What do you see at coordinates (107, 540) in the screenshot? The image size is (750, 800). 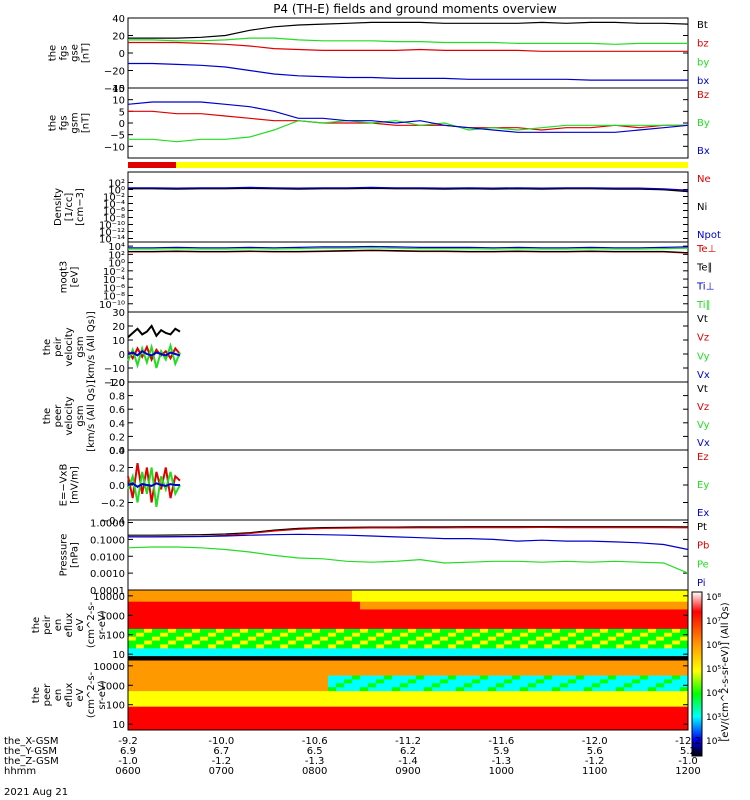 I see `y-tick-label: 0.1000` at bounding box center [107, 540].